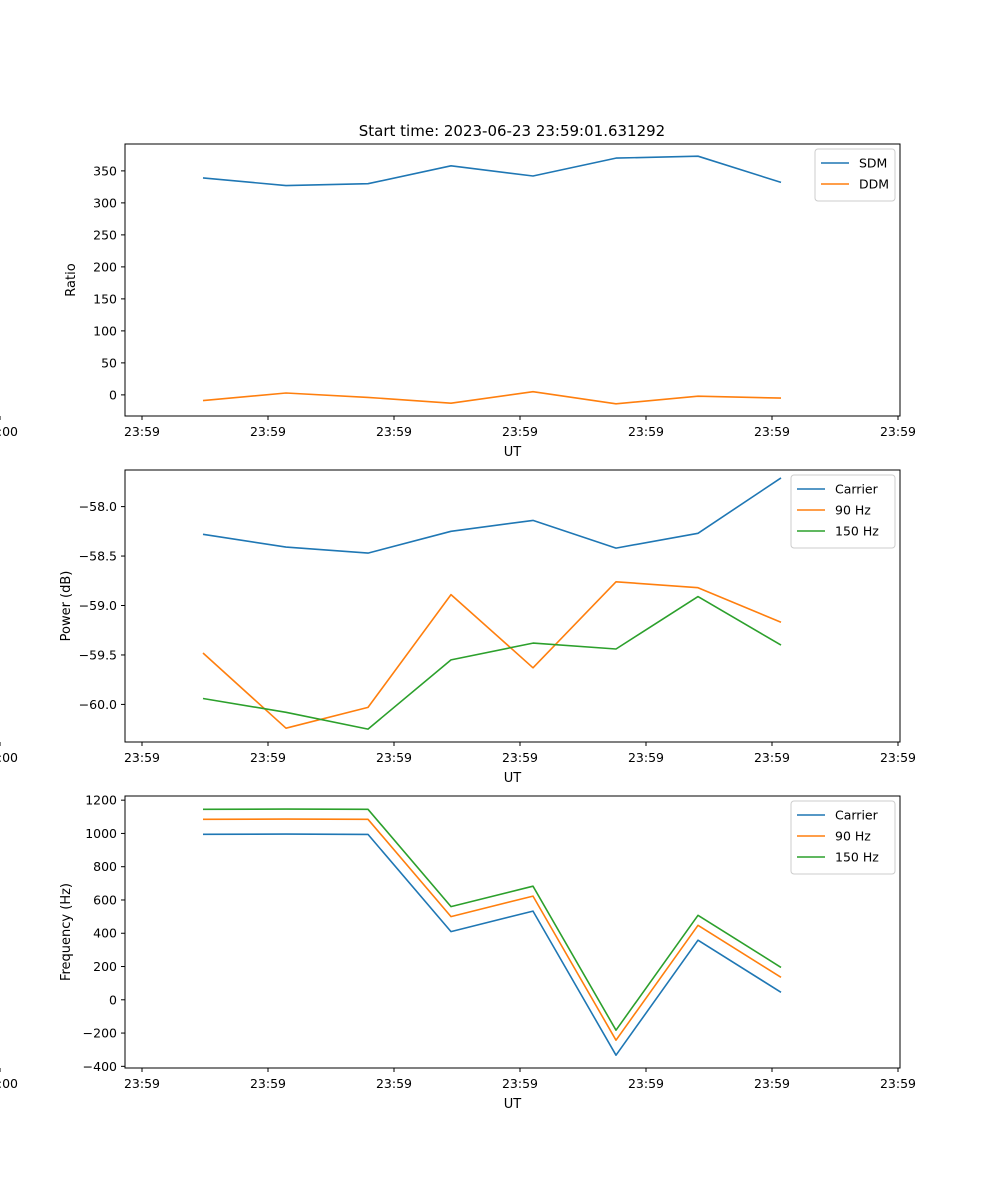  Describe the element at coordinates (492, 397) in the screenshot. I see `series-line-ddm` at that location.